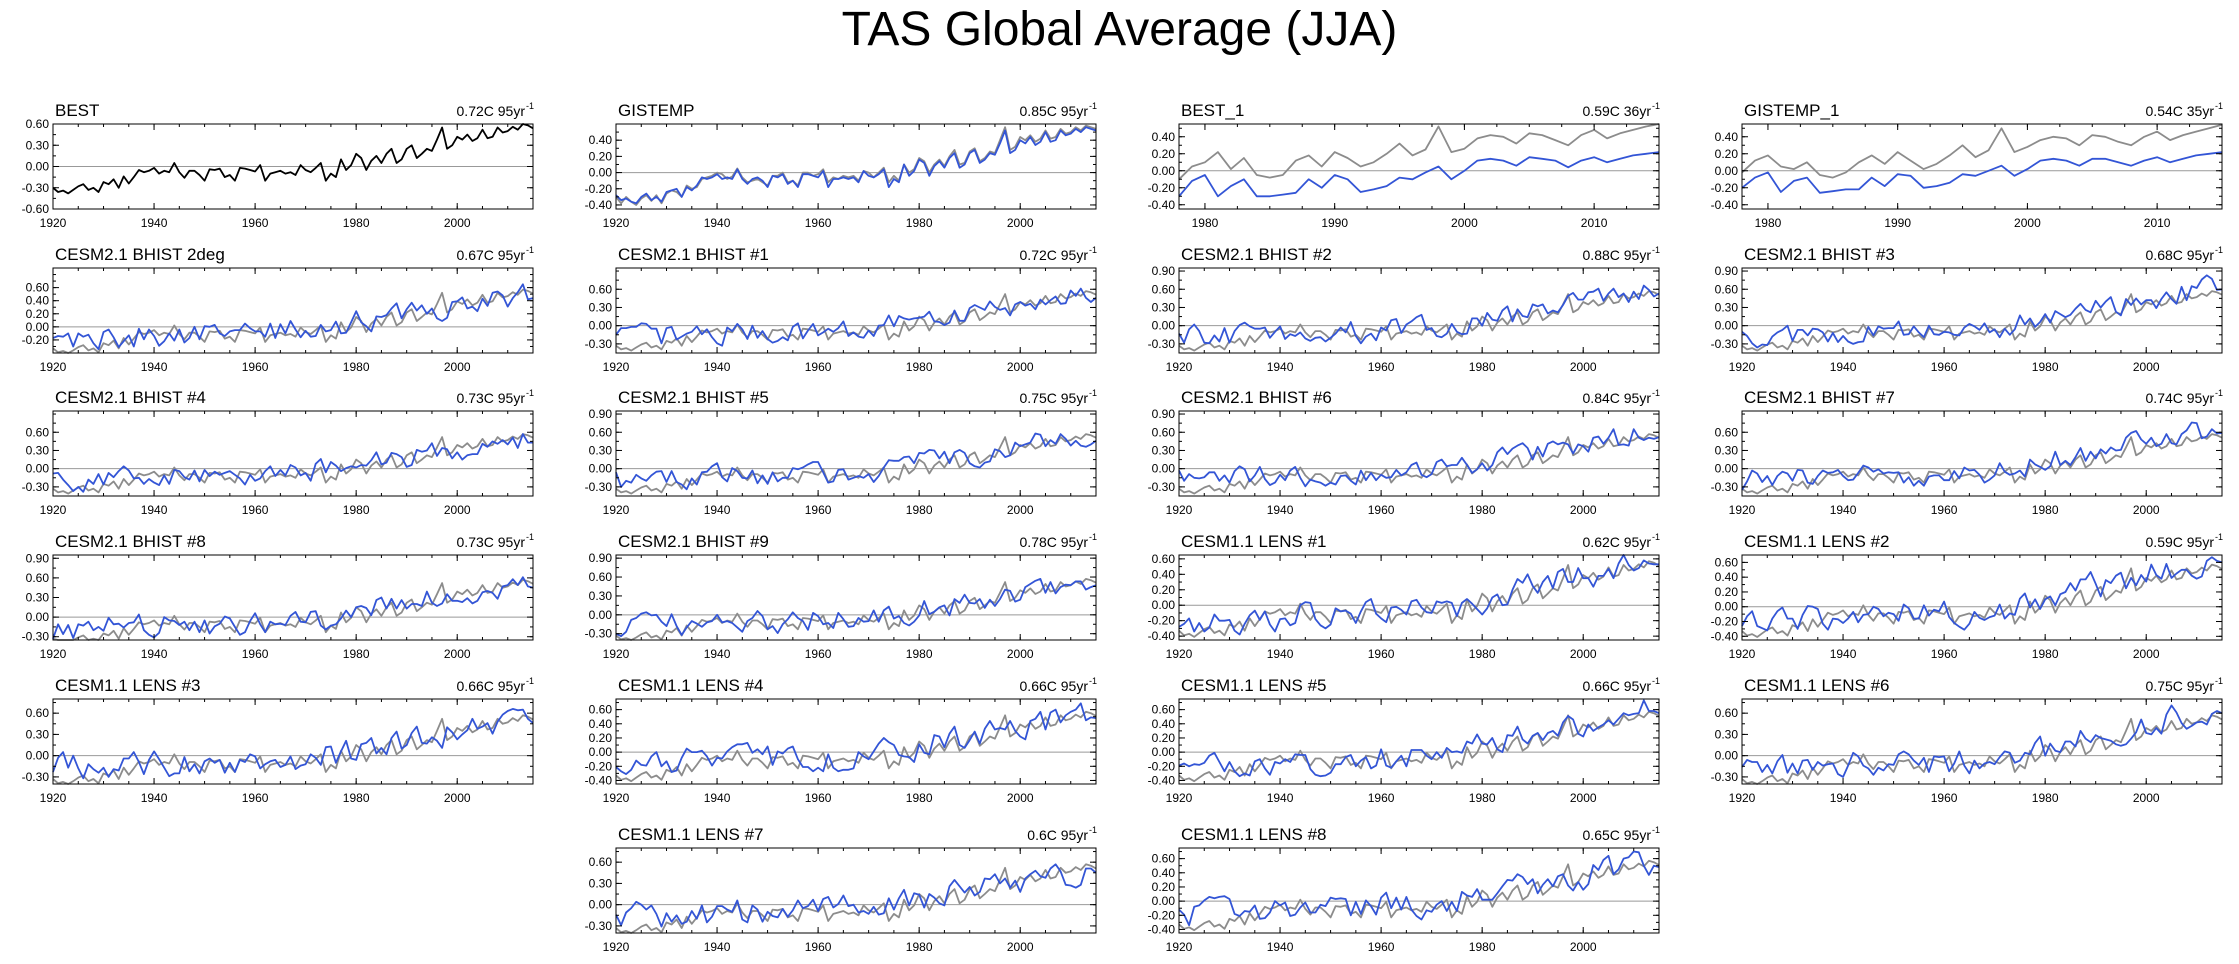  What do you see at coordinates (1162, 780) in the screenshot?
I see `y-tick-label: -0.40` at bounding box center [1162, 780].